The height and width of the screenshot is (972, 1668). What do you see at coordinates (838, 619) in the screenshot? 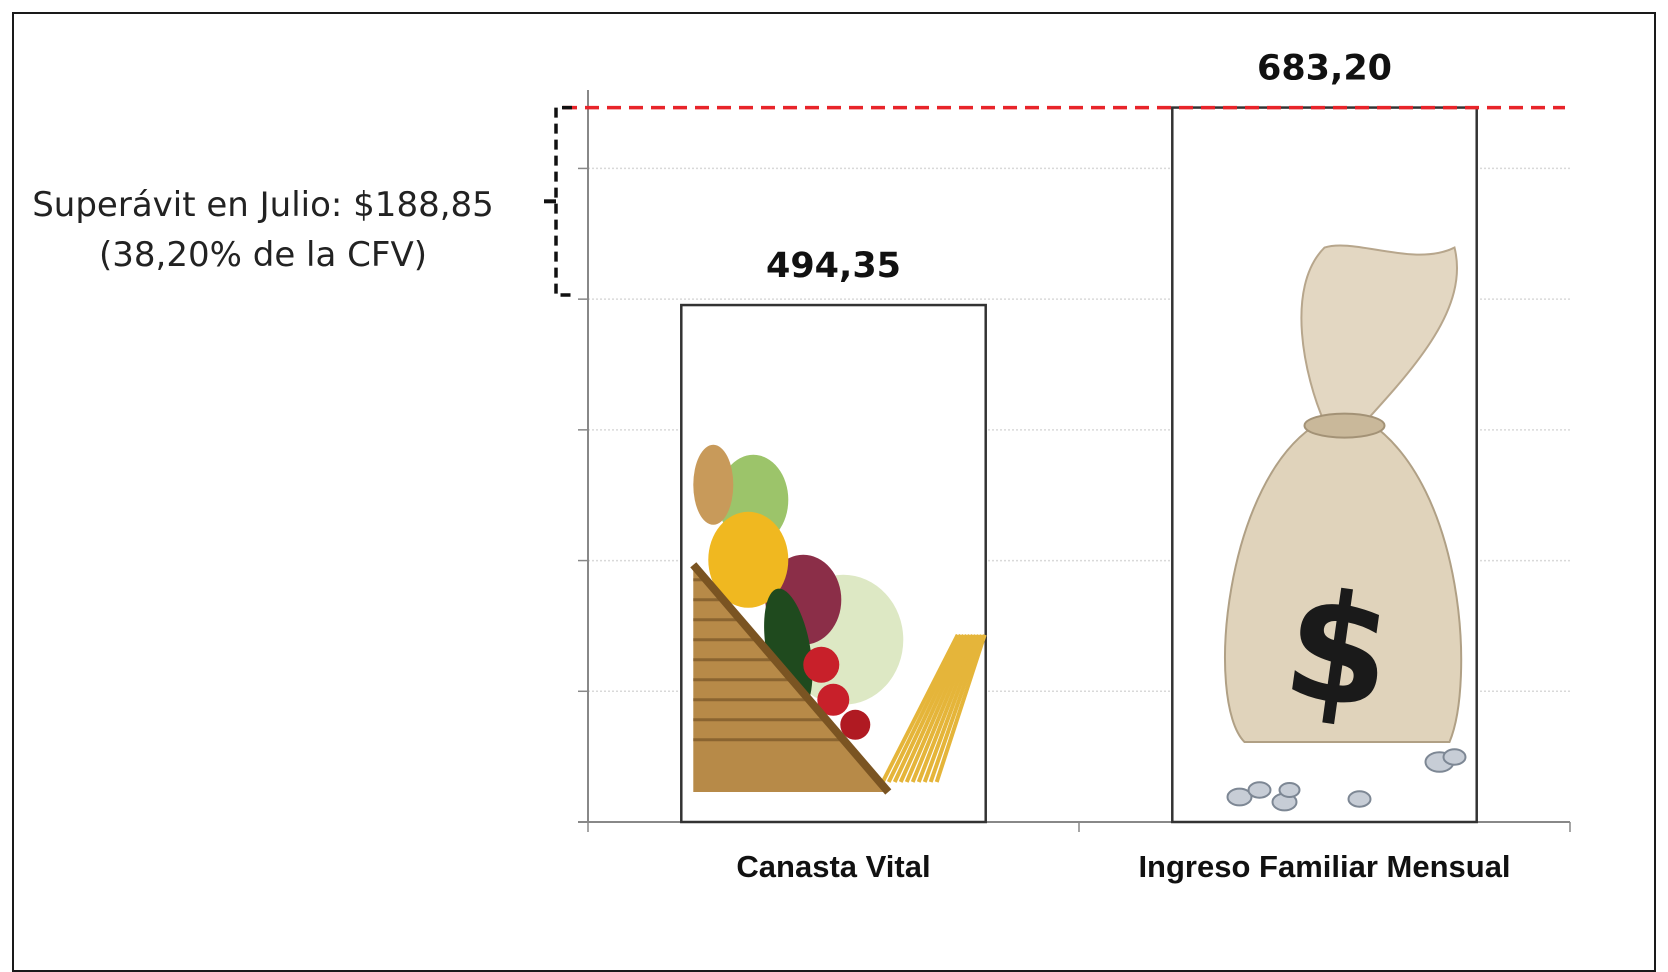
I see `vegetable-basket-icon` at bounding box center [838, 619].